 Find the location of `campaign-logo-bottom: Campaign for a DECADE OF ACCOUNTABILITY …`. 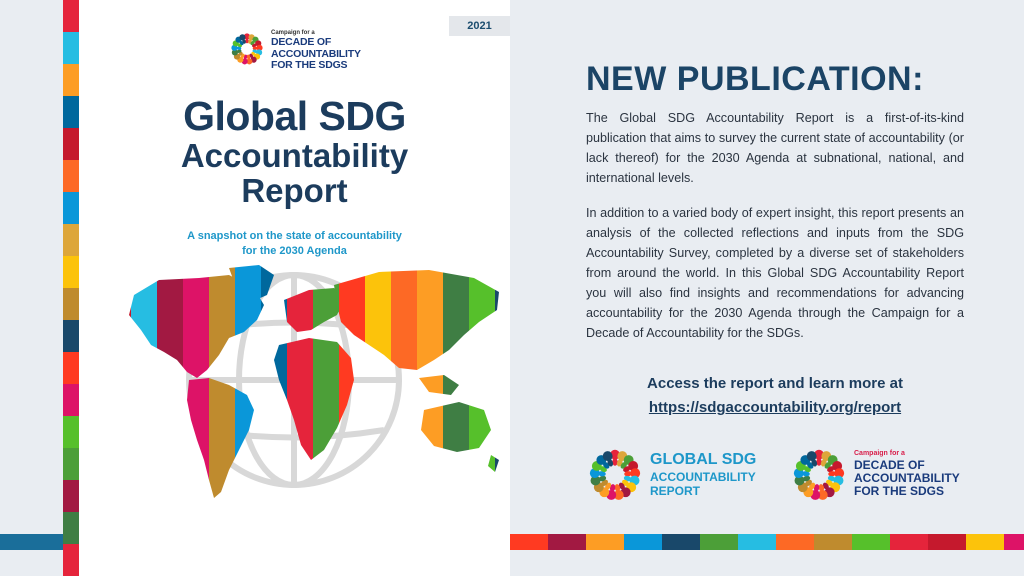

campaign-logo-bottom: Campaign for a DECADE OF ACCOUNTABILITY … is located at coordinates (880, 475).